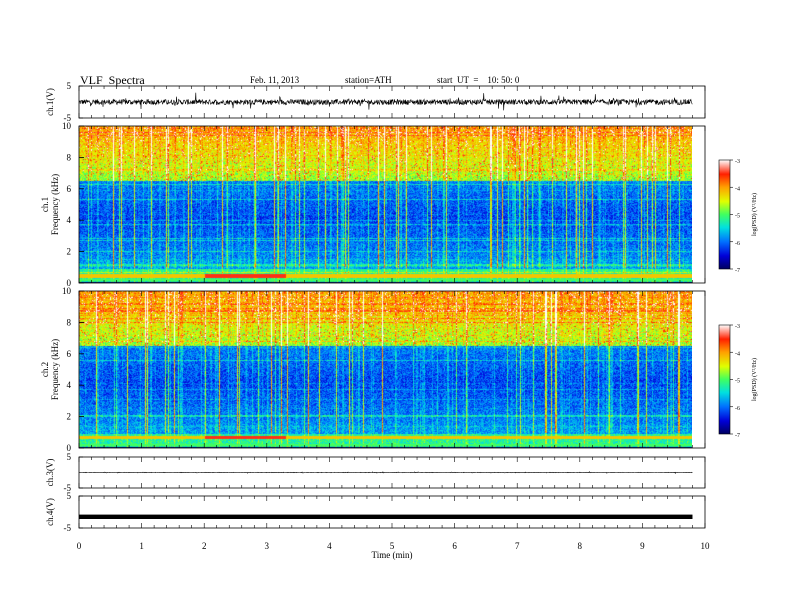  I want to click on ch4-waveform-trace, so click(386, 516).